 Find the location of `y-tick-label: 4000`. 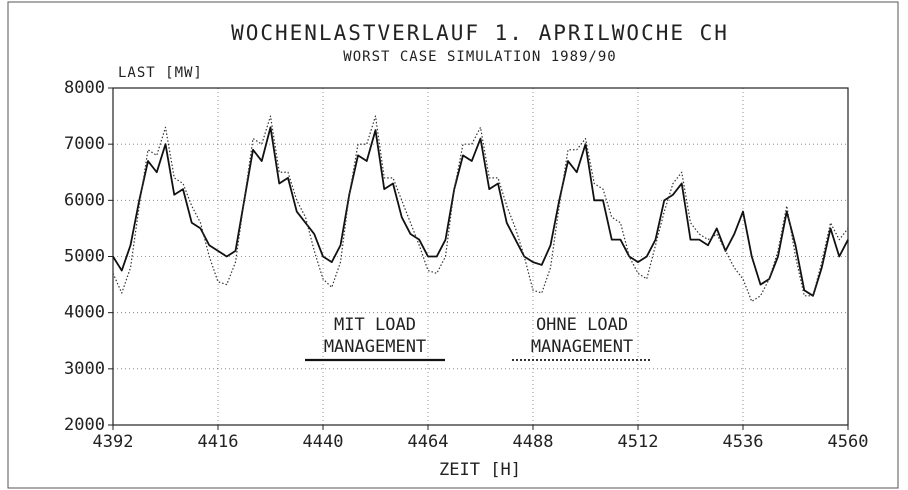

y-tick-label: 4000 is located at coordinates (84, 313).